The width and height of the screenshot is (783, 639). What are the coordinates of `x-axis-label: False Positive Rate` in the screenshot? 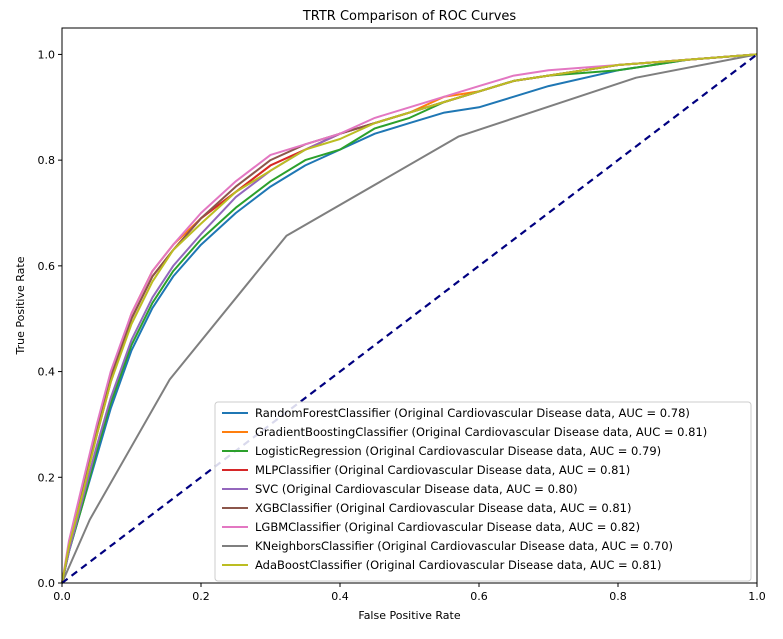 It's located at (409, 615).